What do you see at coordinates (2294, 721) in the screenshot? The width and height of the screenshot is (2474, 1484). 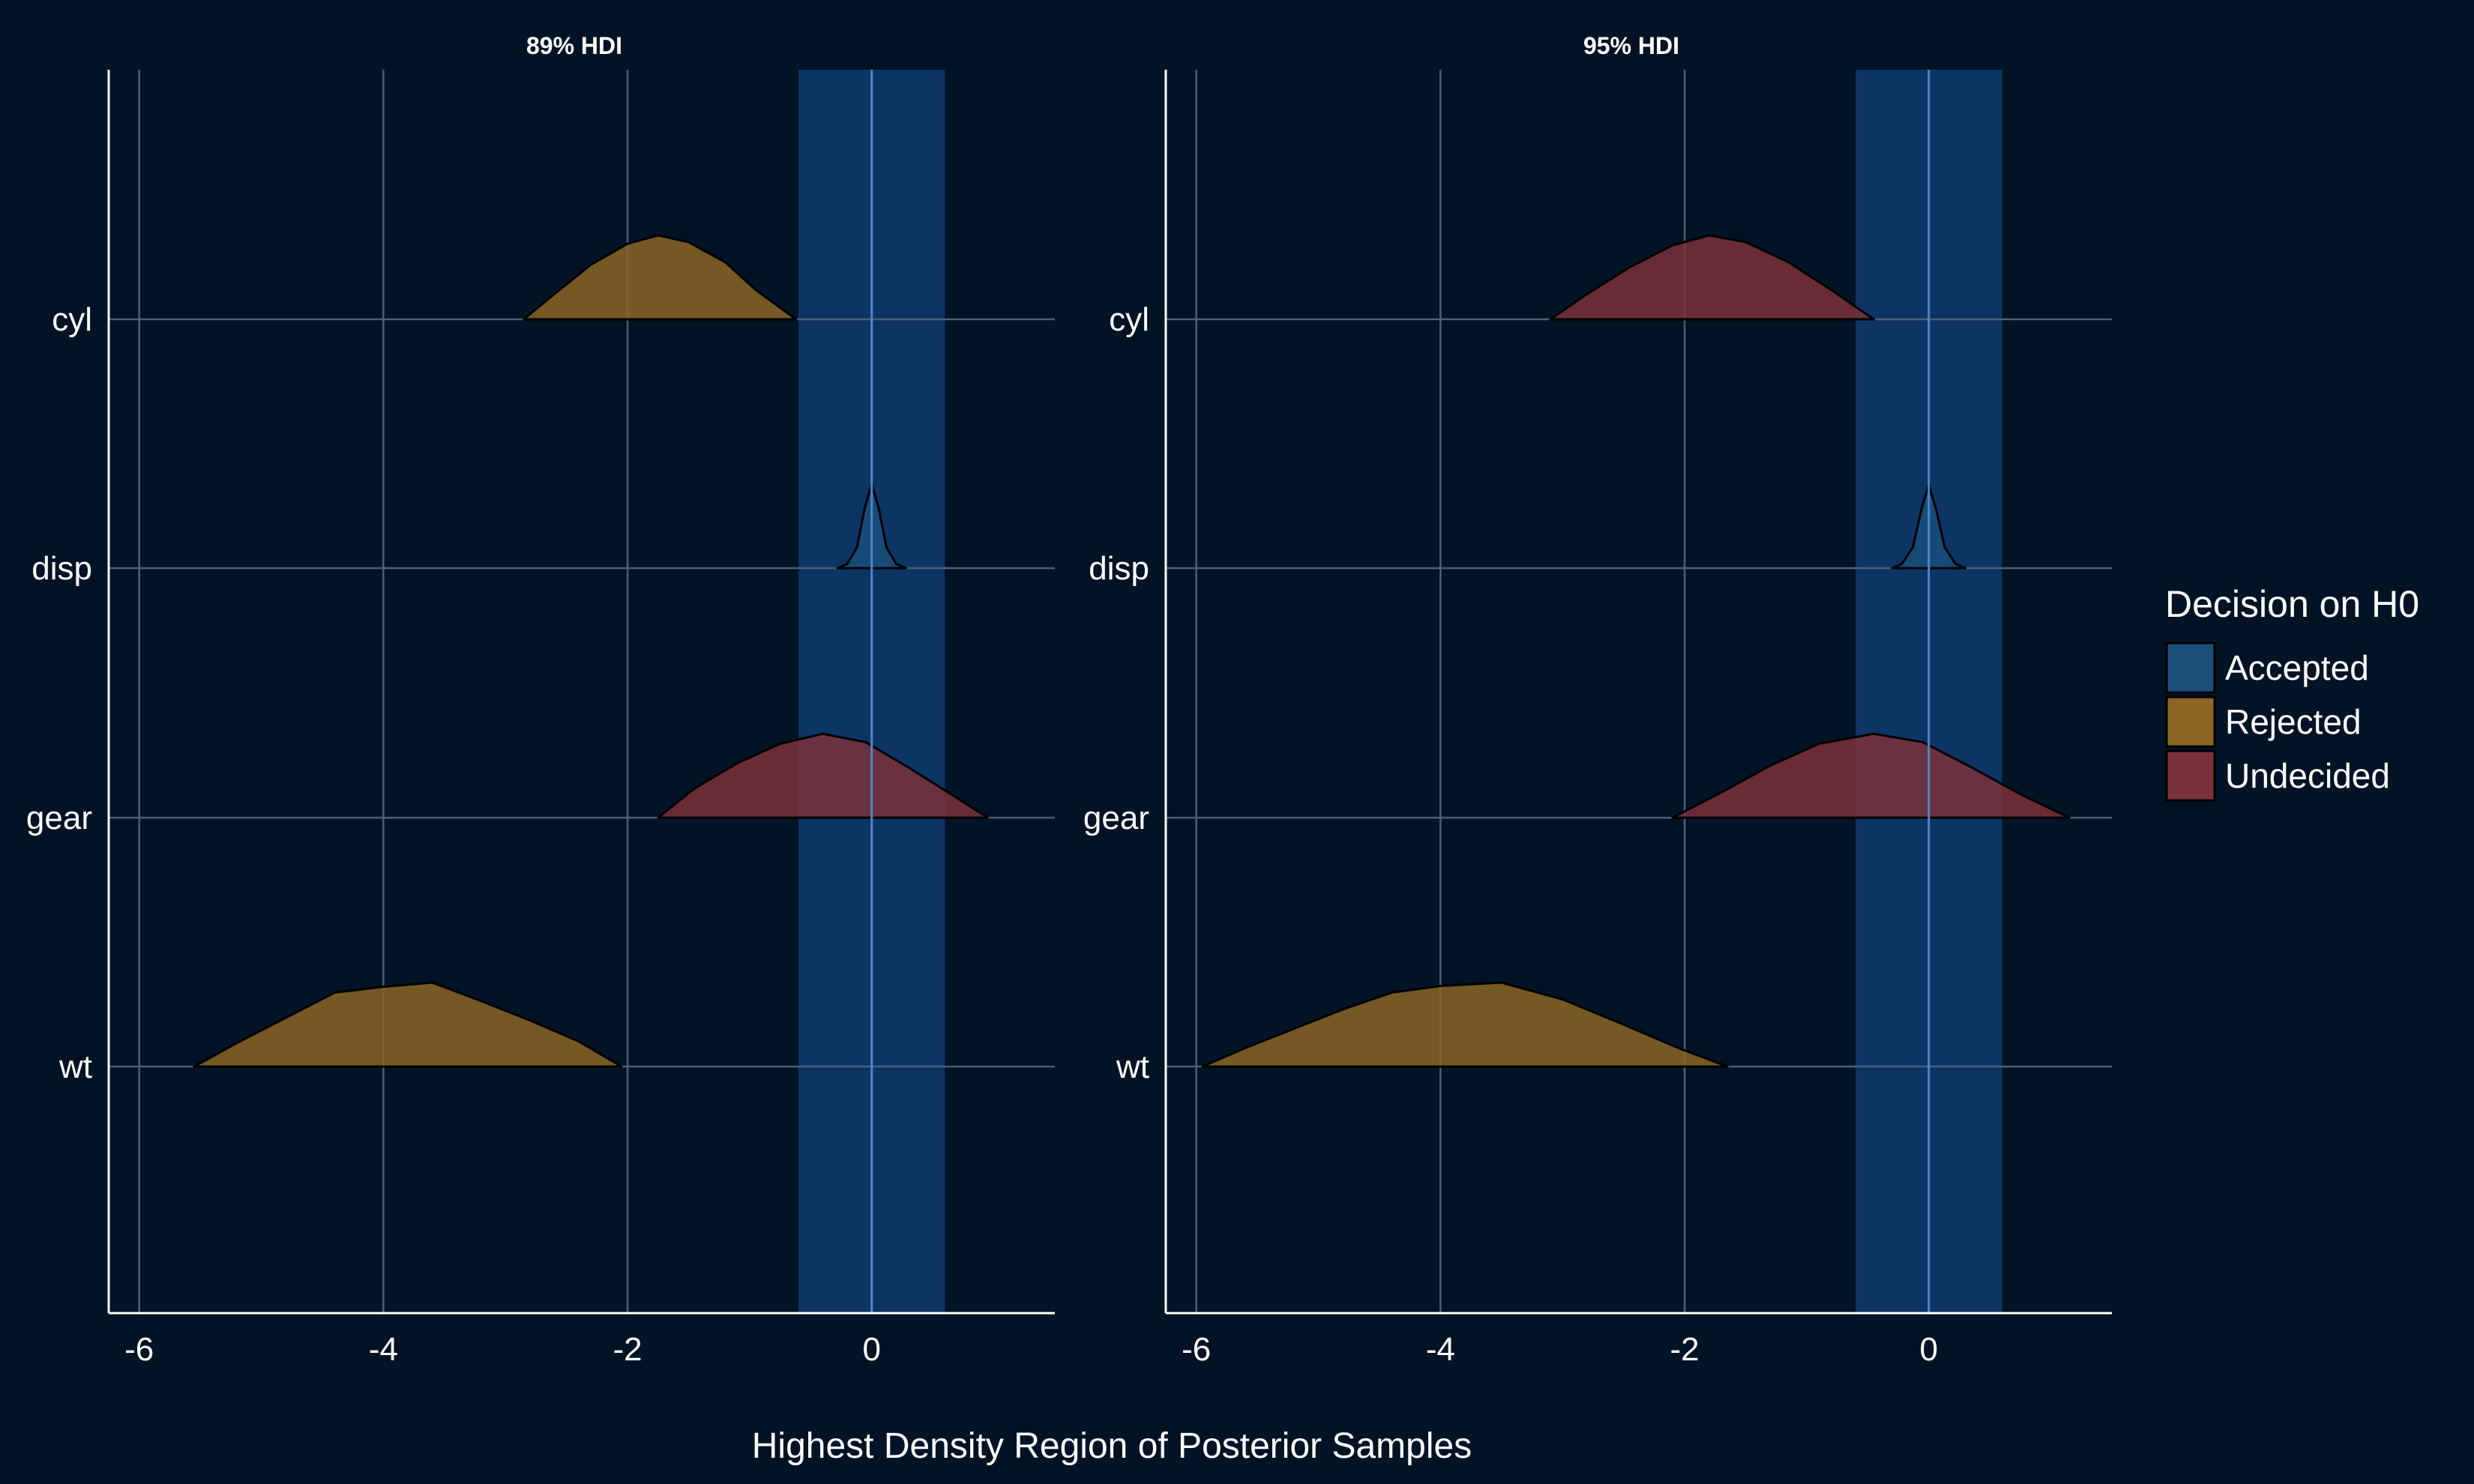 I see `legend-label: Rejected` at bounding box center [2294, 721].